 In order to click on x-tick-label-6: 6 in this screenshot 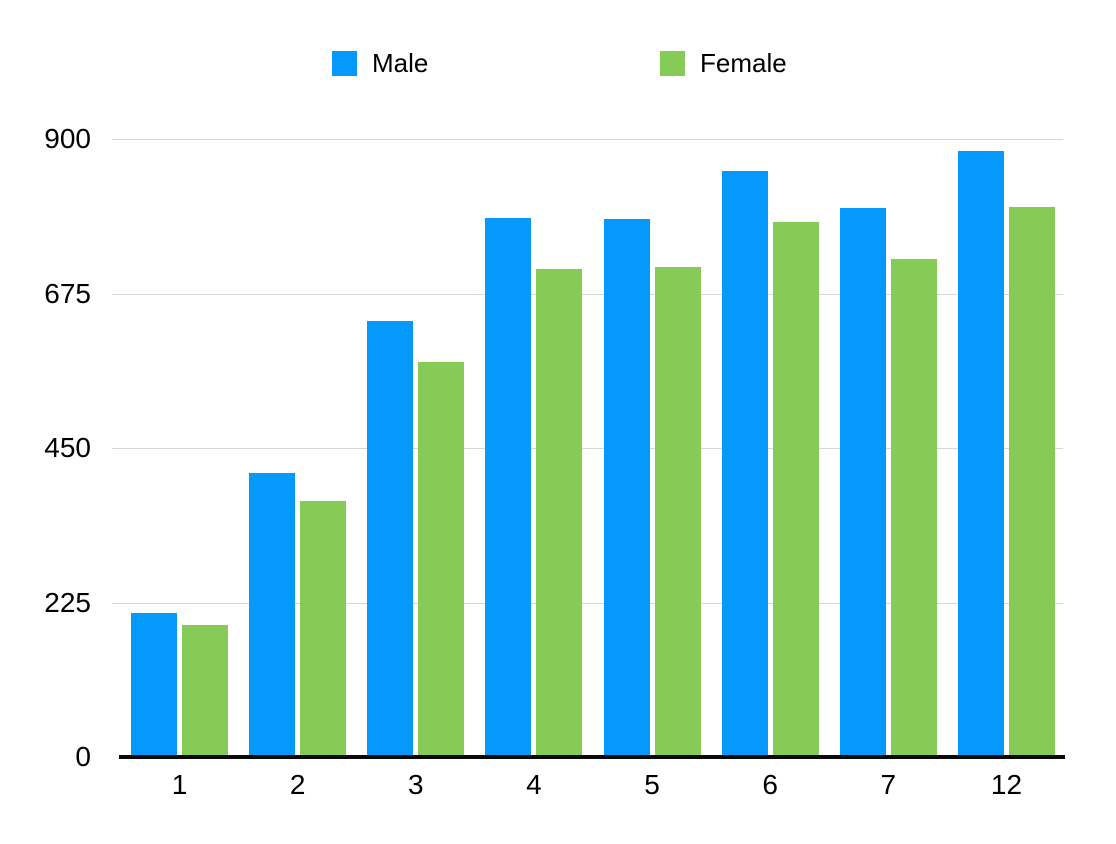, I will do `click(770, 784)`.